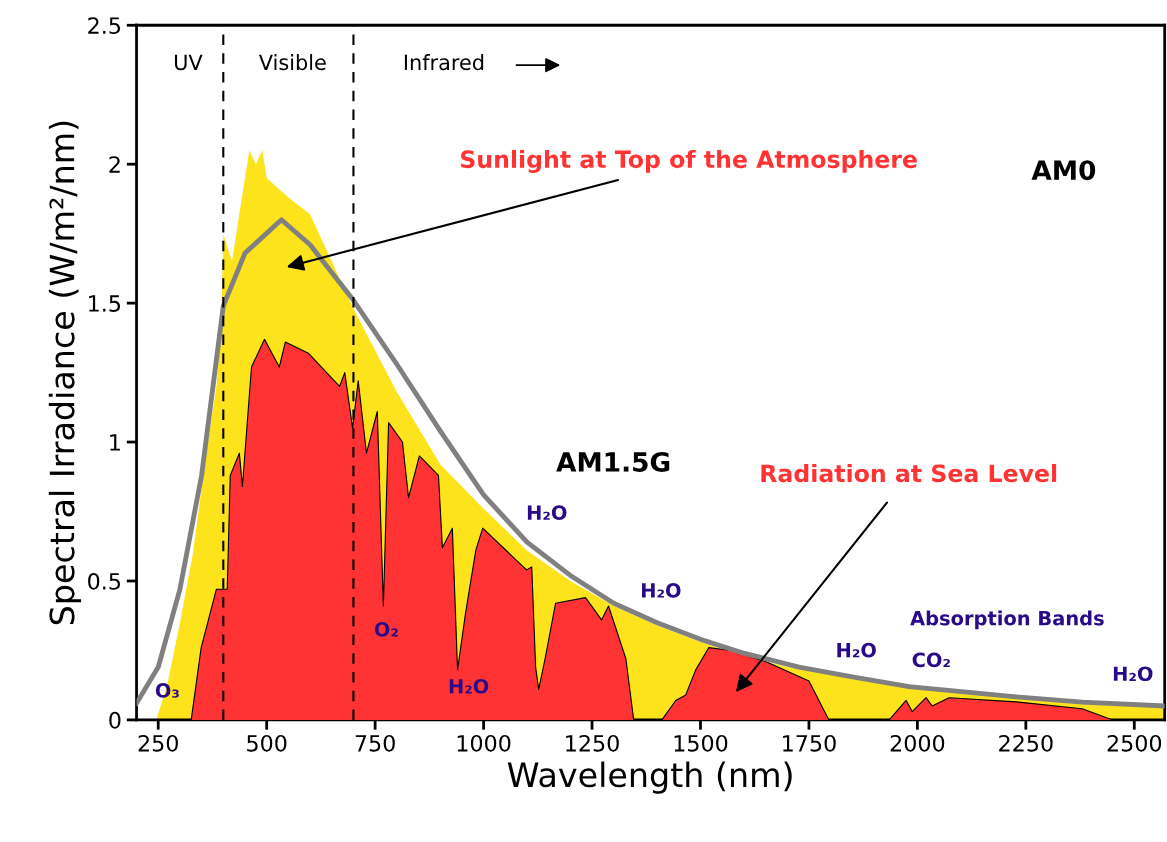  Describe the element at coordinates (189, 62) in the screenshot. I see `annotation: UV` at that location.